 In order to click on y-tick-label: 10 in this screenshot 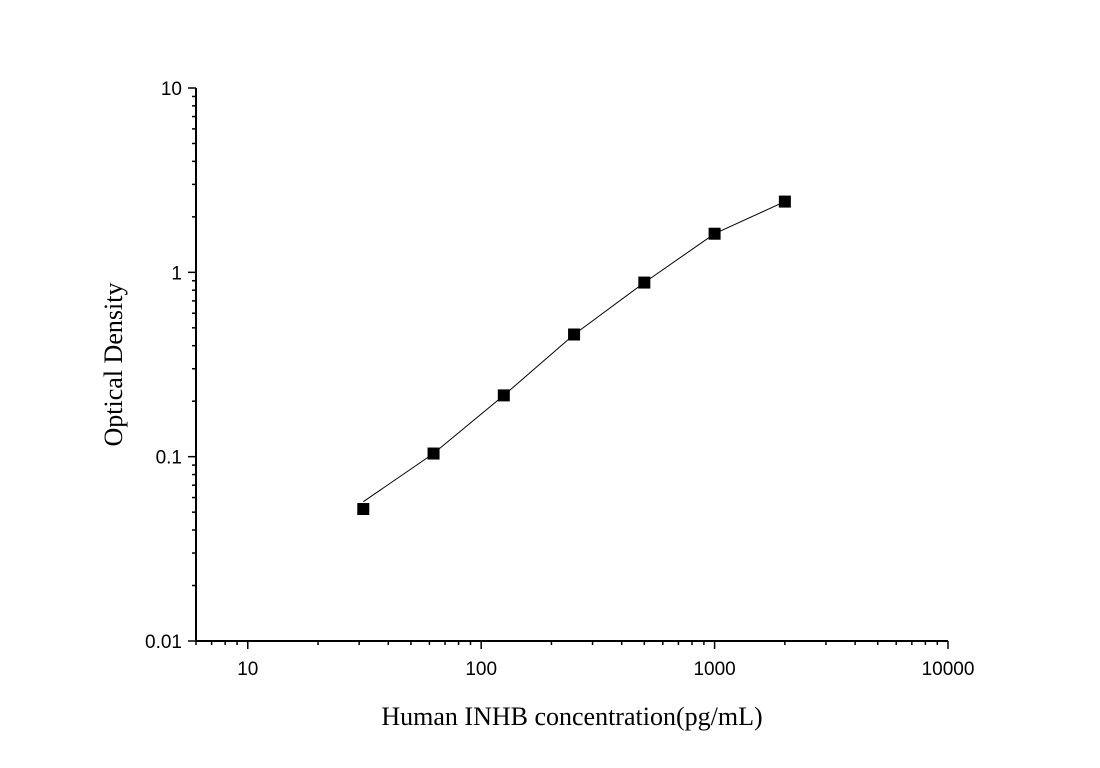, I will do `click(171, 89)`.